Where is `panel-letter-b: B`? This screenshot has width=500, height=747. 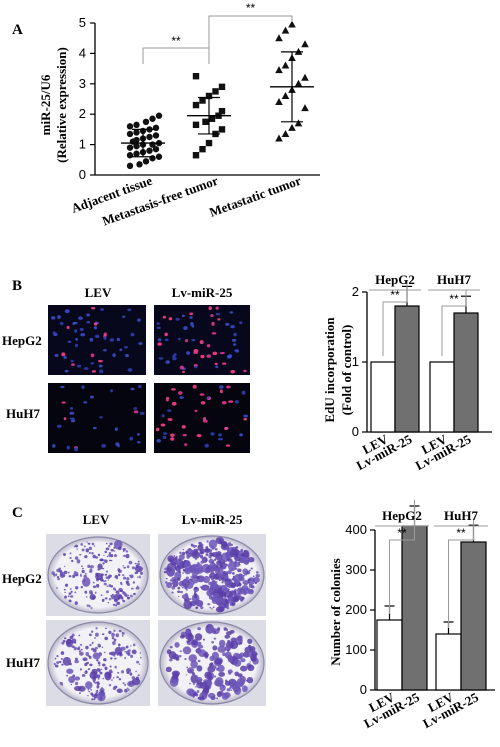 panel-letter-b: B is located at coordinates (17, 286).